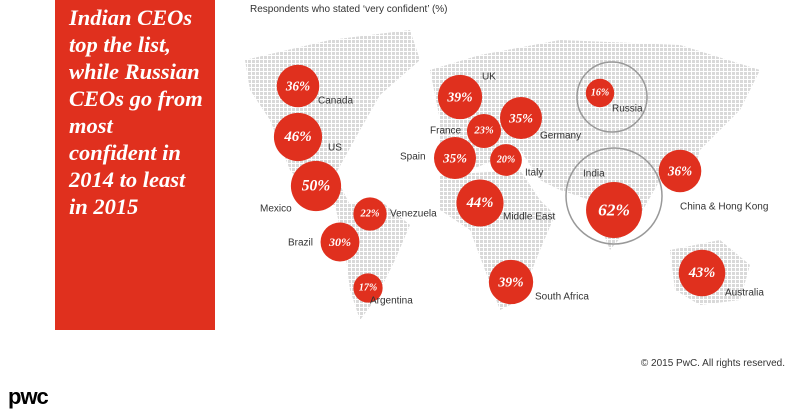 This screenshot has width=800, height=410. I want to click on value-label: 23%, so click(483, 131).